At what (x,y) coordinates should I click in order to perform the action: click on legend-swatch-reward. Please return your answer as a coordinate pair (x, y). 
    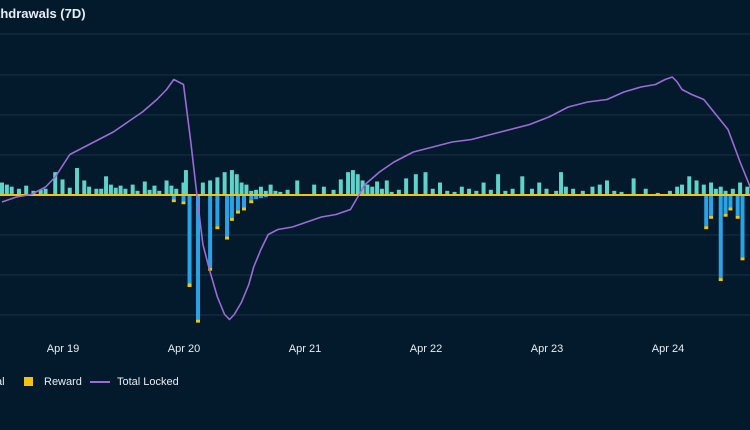
    Looking at the image, I should click on (28, 381).